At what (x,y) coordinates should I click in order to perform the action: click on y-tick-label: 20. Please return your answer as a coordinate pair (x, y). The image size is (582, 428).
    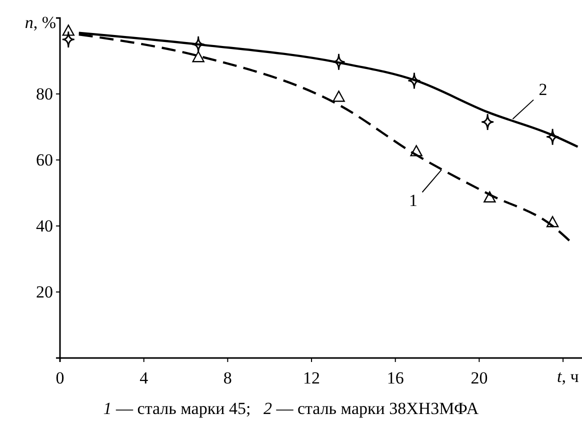
    Looking at the image, I should click on (44, 292).